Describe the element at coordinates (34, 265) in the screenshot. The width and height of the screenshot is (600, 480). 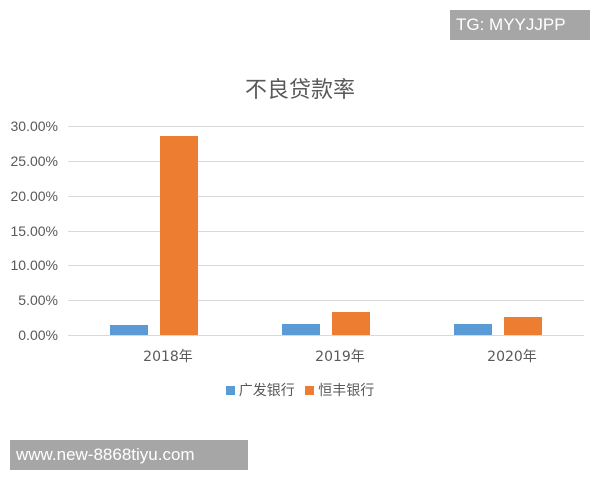
I see `y-tick-label: 10.00%` at that location.